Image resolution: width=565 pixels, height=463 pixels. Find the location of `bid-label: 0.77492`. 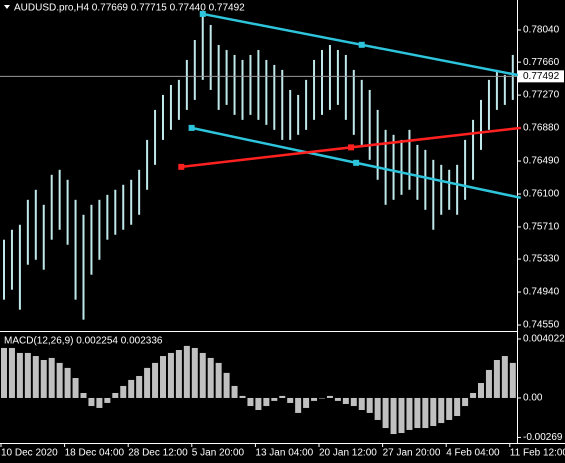

bid-label: 0.77492 is located at coordinates (541, 76).